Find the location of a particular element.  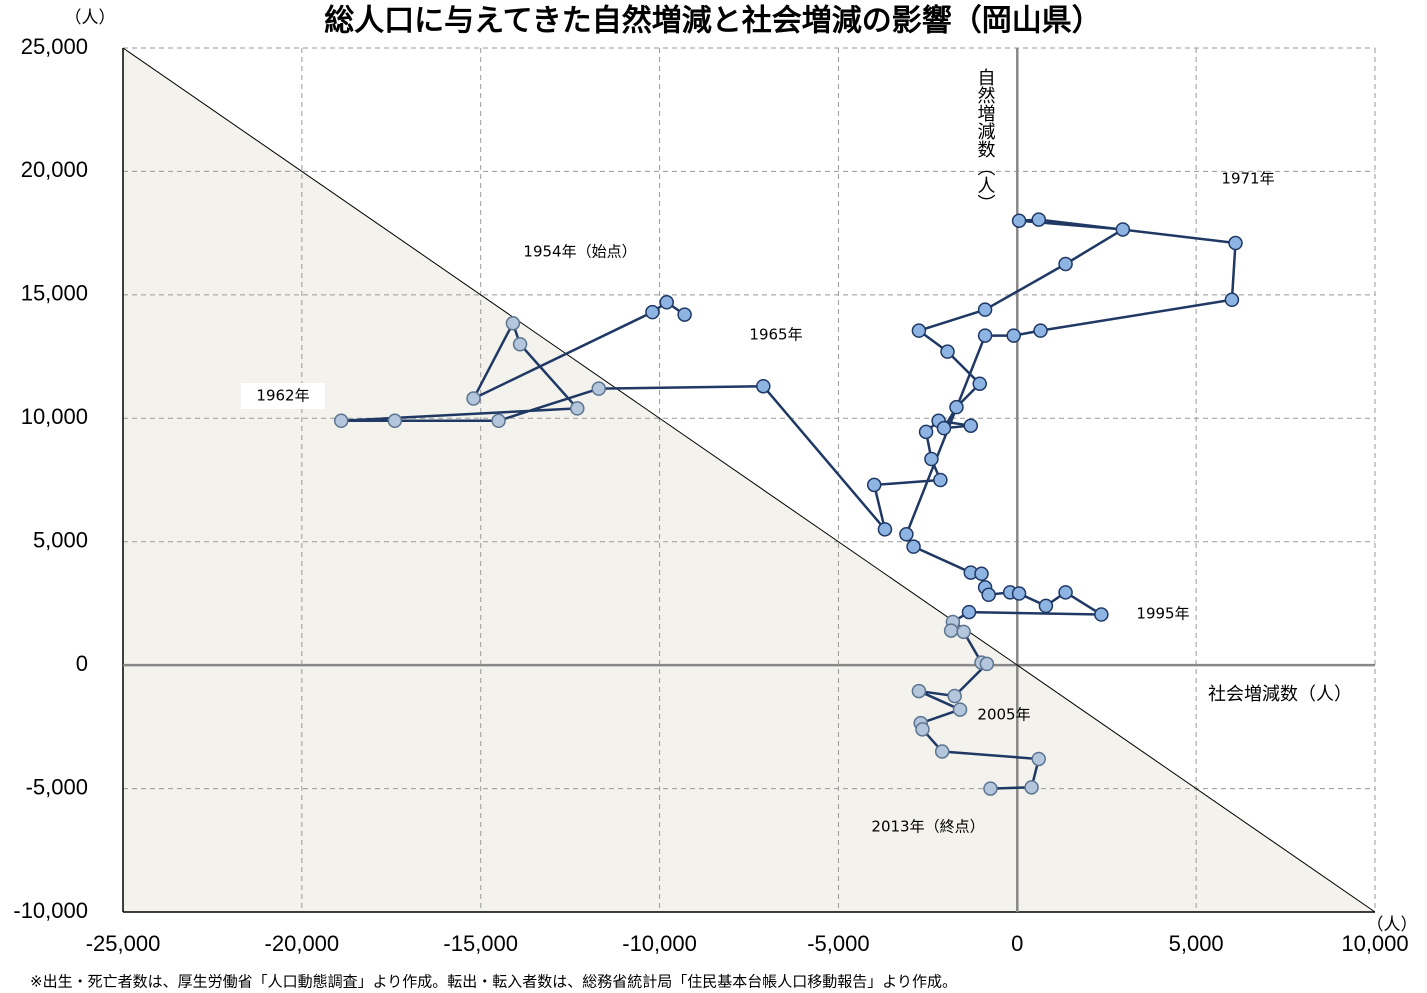

y-unit: （人） is located at coordinates (90, 18).